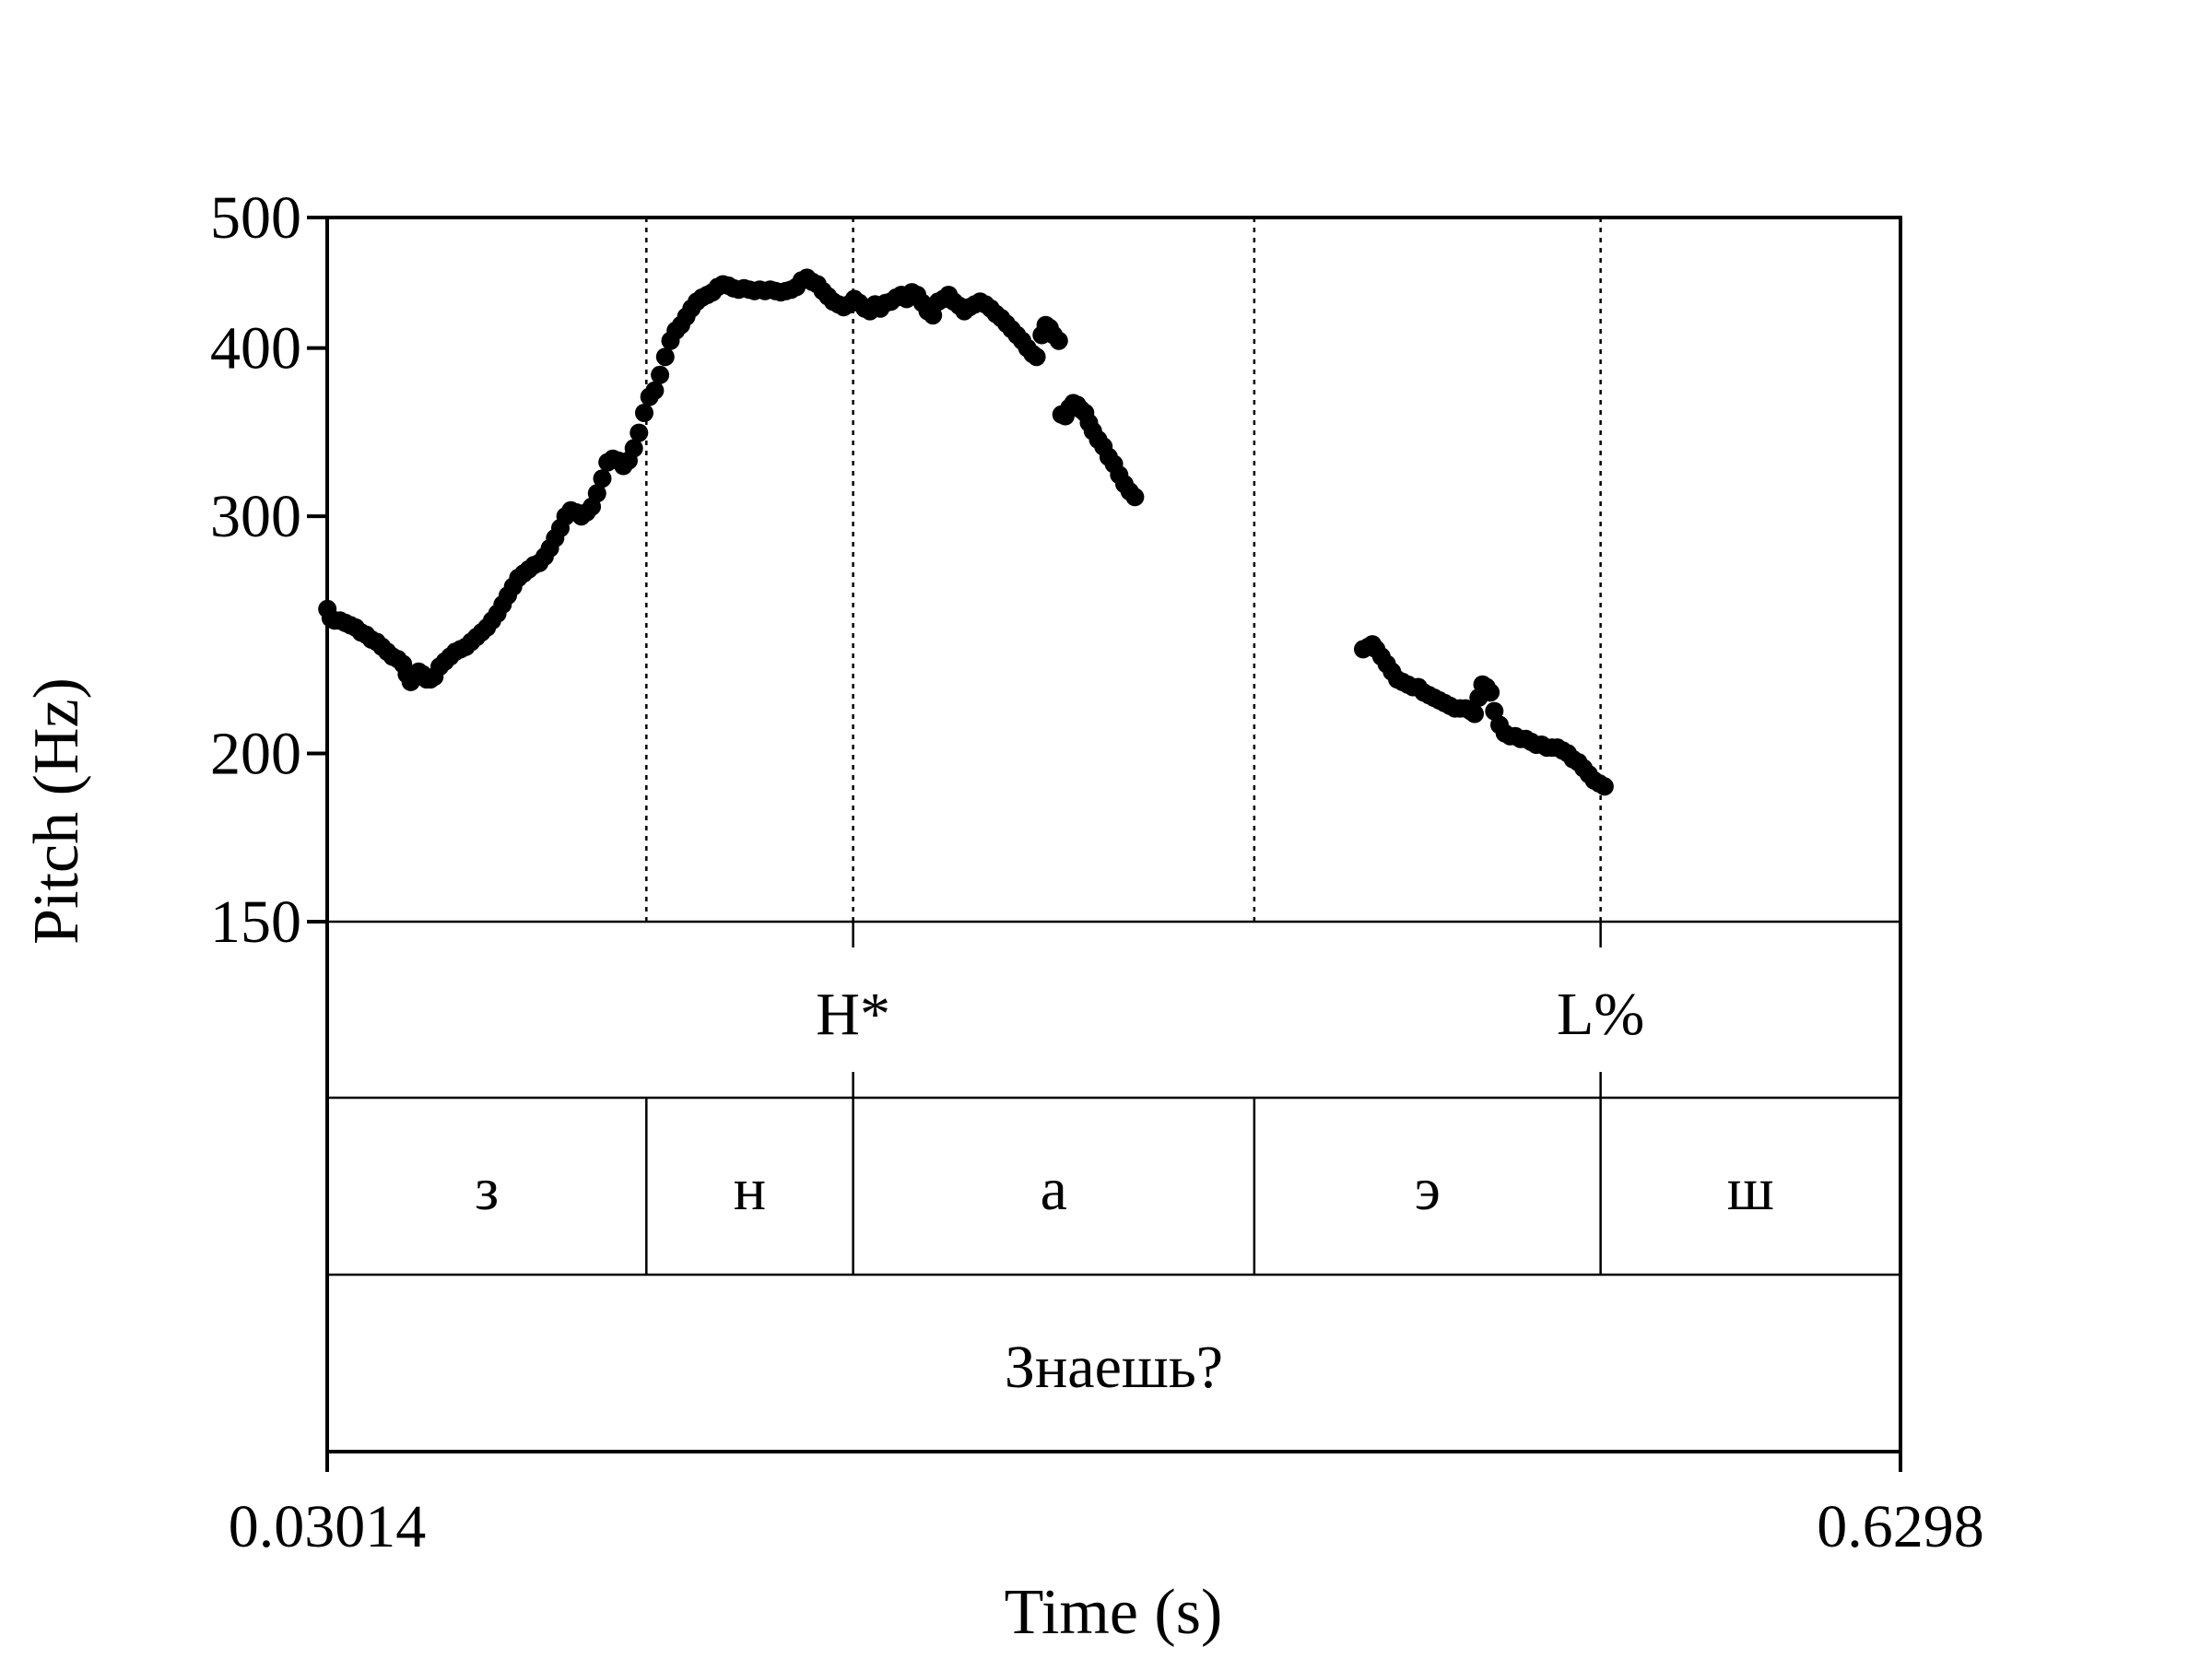 The image size is (2212, 1659). Describe the element at coordinates (1428, 1189) in the screenshot. I see `segment-label: э` at that location.